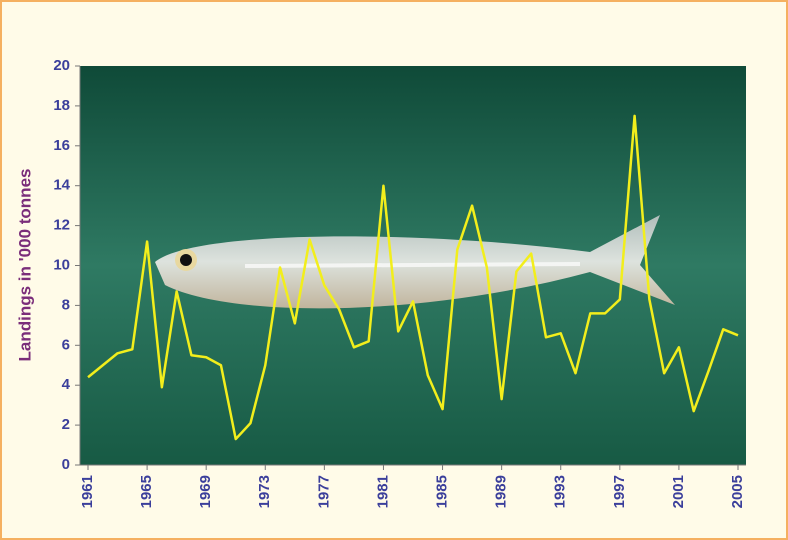  Describe the element at coordinates (66, 424) in the screenshot. I see `y-tick-label: 2` at that location.